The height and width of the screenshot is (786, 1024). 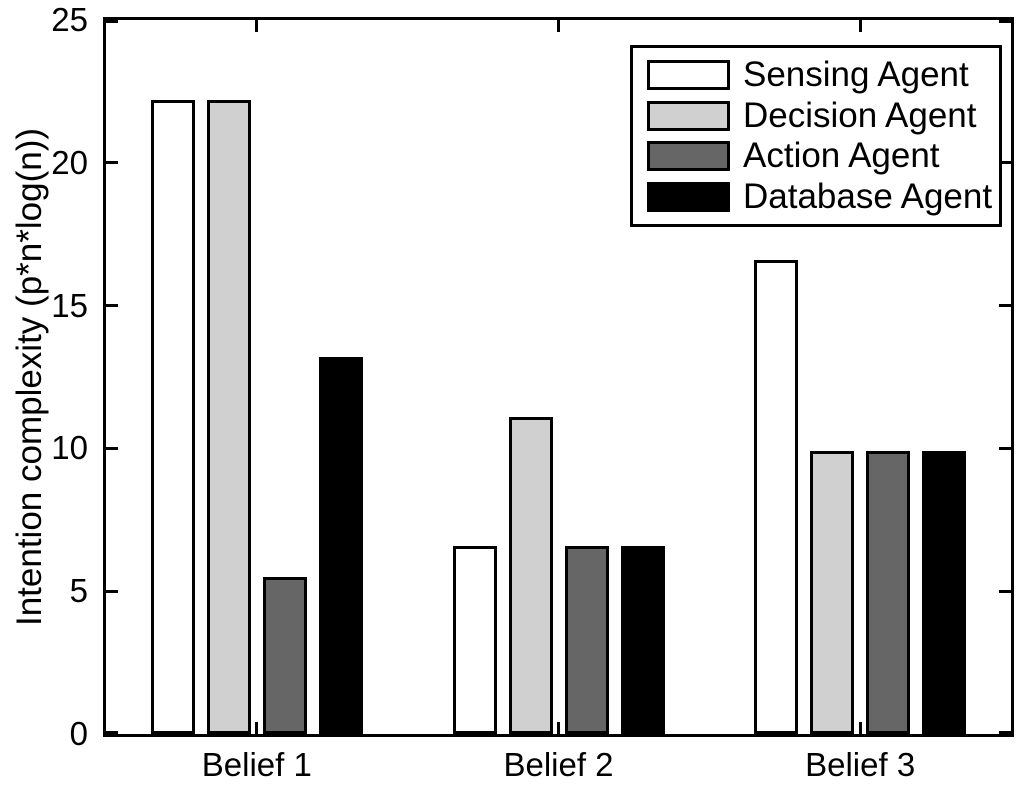 What do you see at coordinates (78, 591) in the screenshot?
I see `y-tick-label: 5` at bounding box center [78, 591].